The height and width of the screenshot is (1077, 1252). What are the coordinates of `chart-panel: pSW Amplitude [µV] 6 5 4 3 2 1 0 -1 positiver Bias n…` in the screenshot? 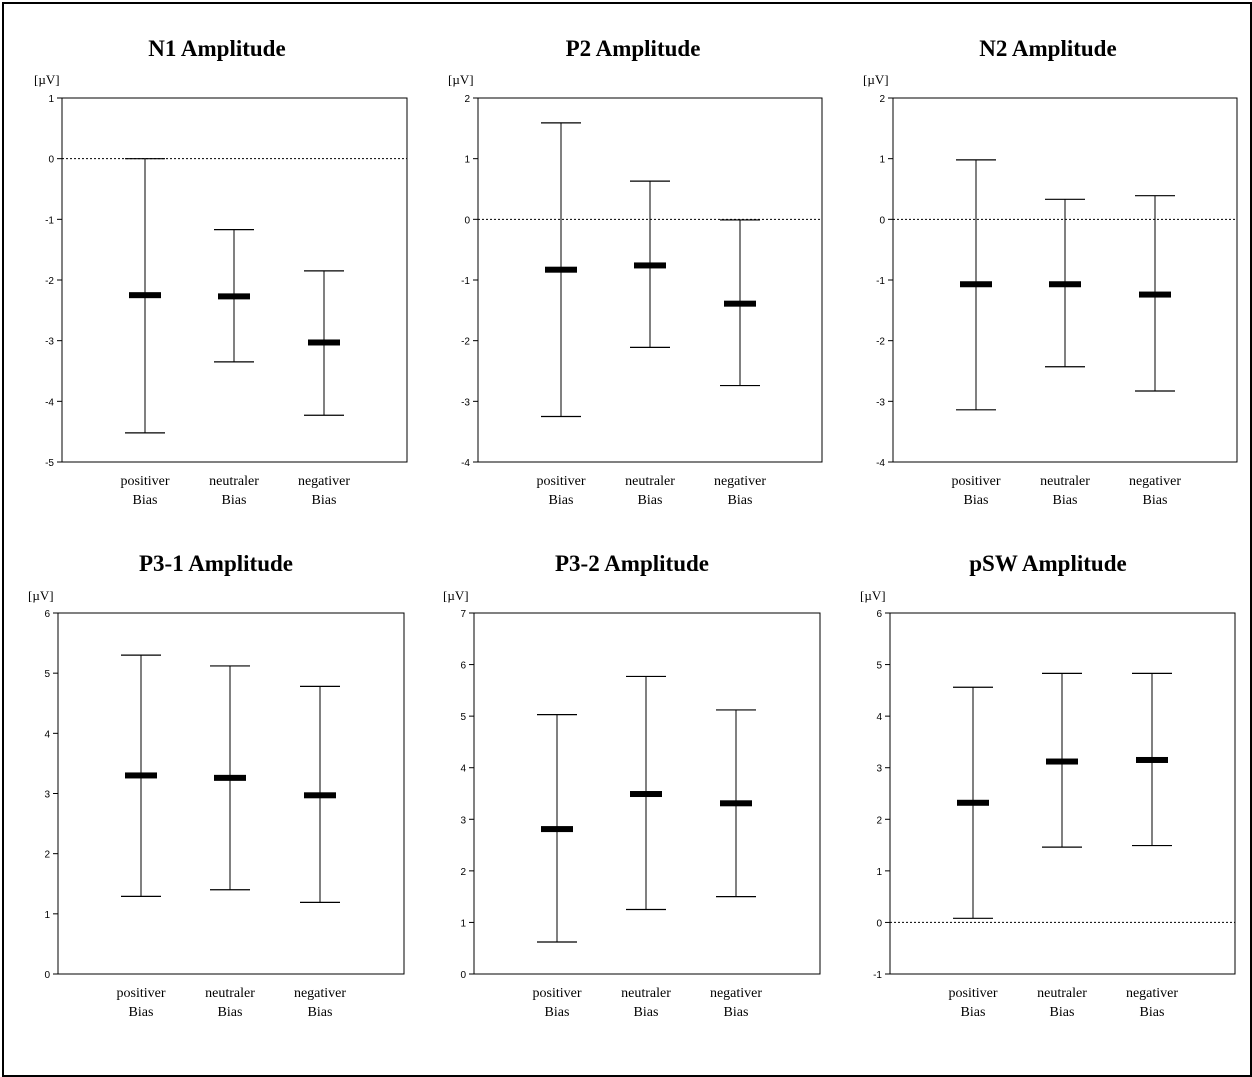 It's located at (1048, 785).